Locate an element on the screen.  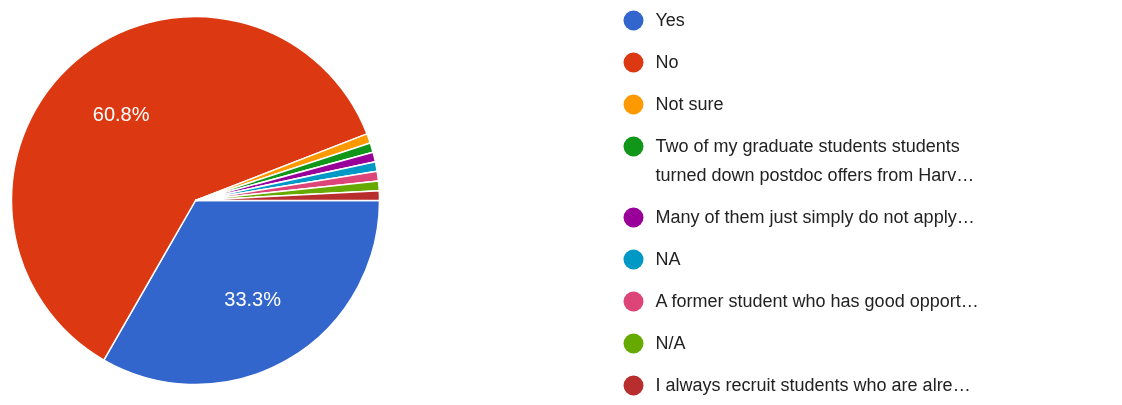
data-label: 60.8% is located at coordinates (121, 113).